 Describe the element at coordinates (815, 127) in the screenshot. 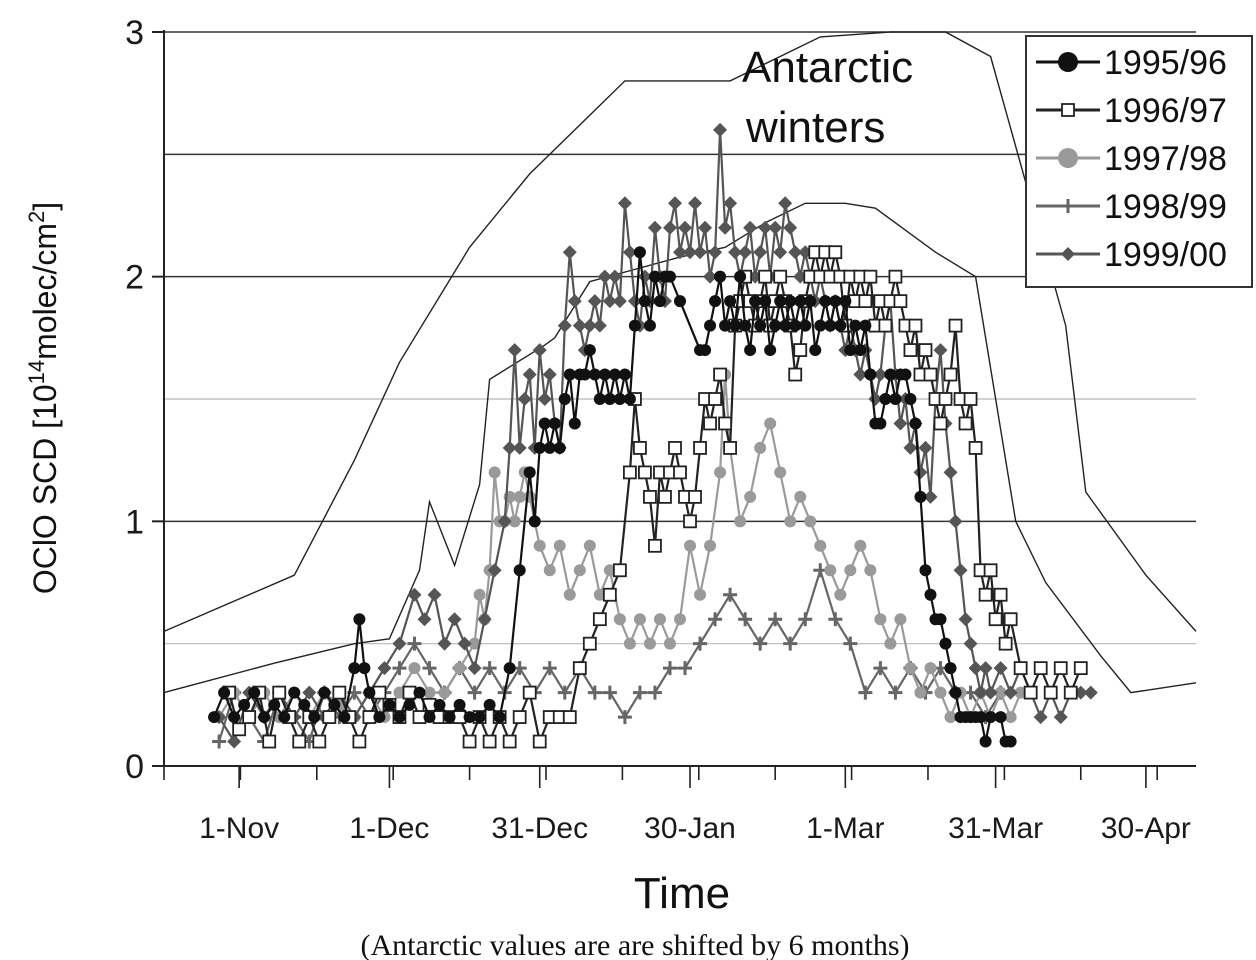

I see `annotation-line-2: winters` at that location.